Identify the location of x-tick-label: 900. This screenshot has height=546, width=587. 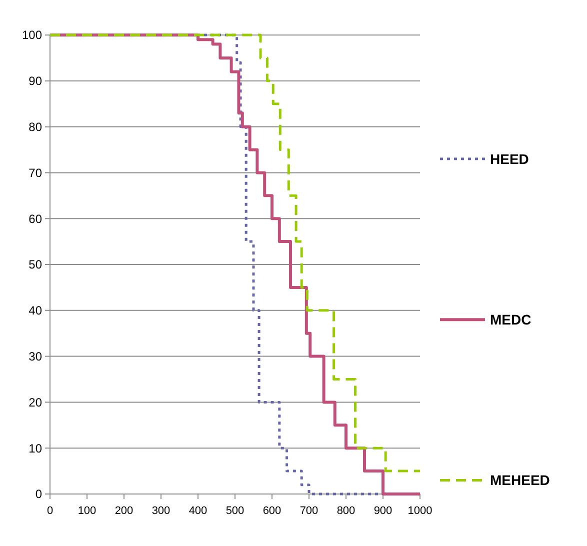
(383, 511).